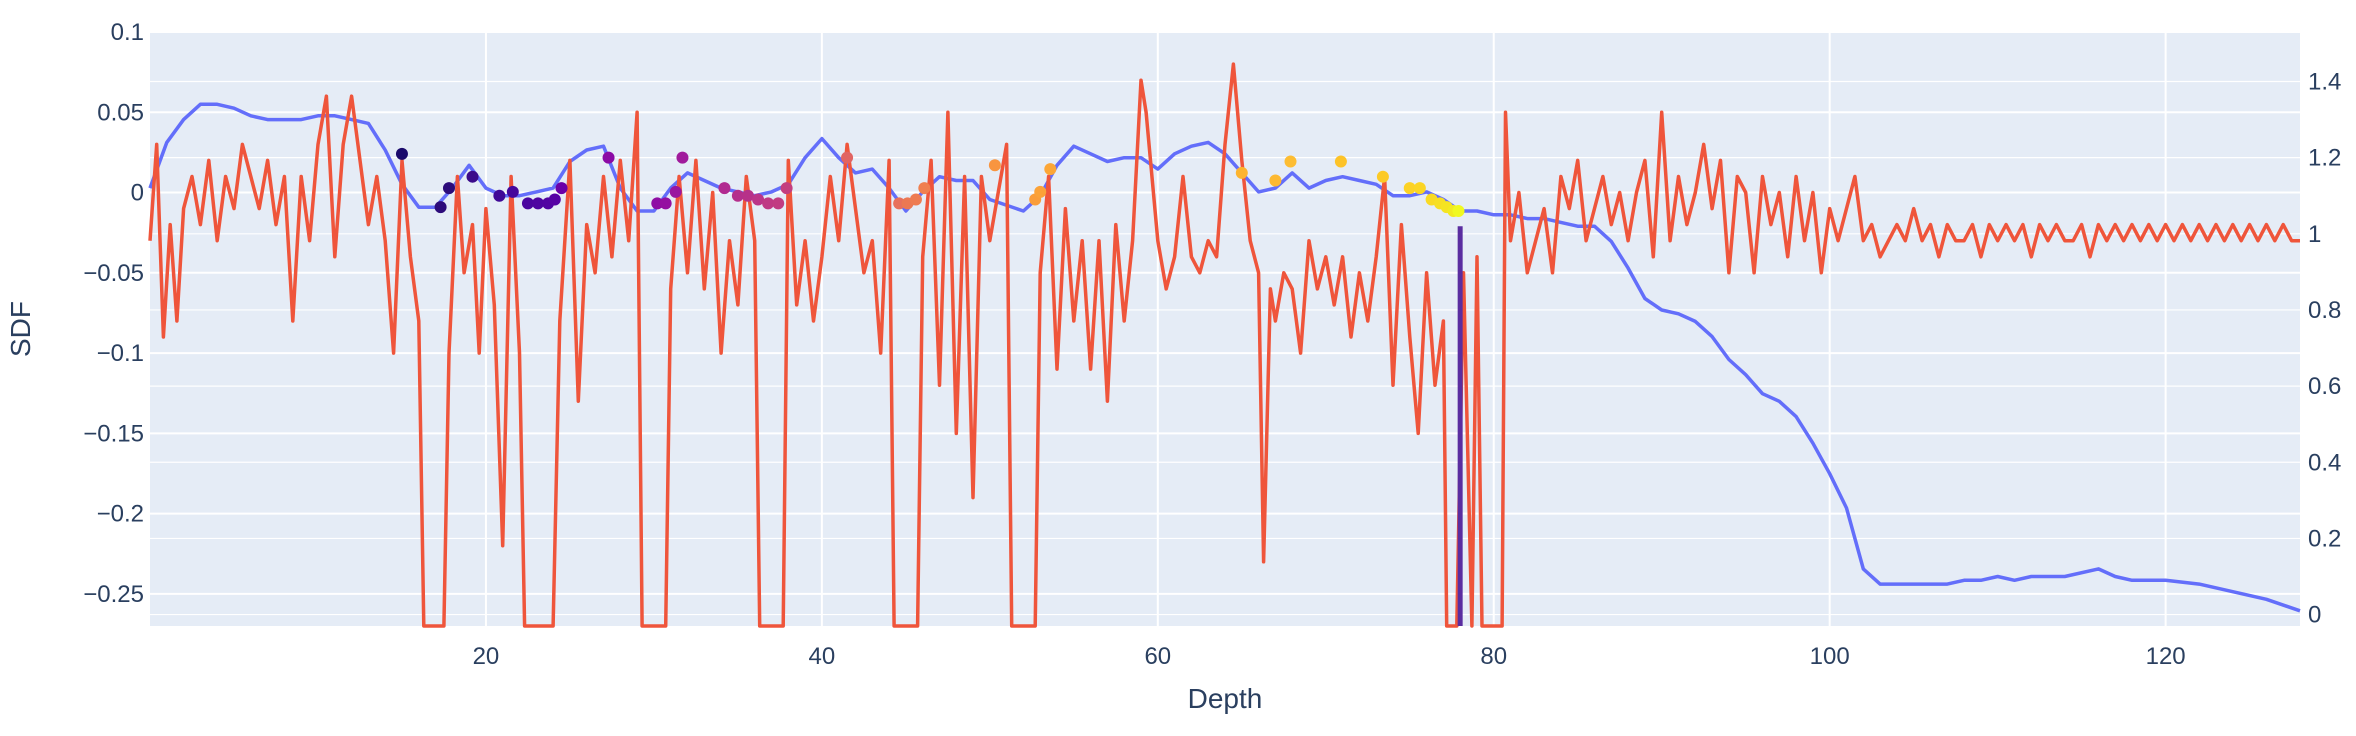  Describe the element at coordinates (20, 329) in the screenshot. I see `y-axis-title: SDF` at that location.